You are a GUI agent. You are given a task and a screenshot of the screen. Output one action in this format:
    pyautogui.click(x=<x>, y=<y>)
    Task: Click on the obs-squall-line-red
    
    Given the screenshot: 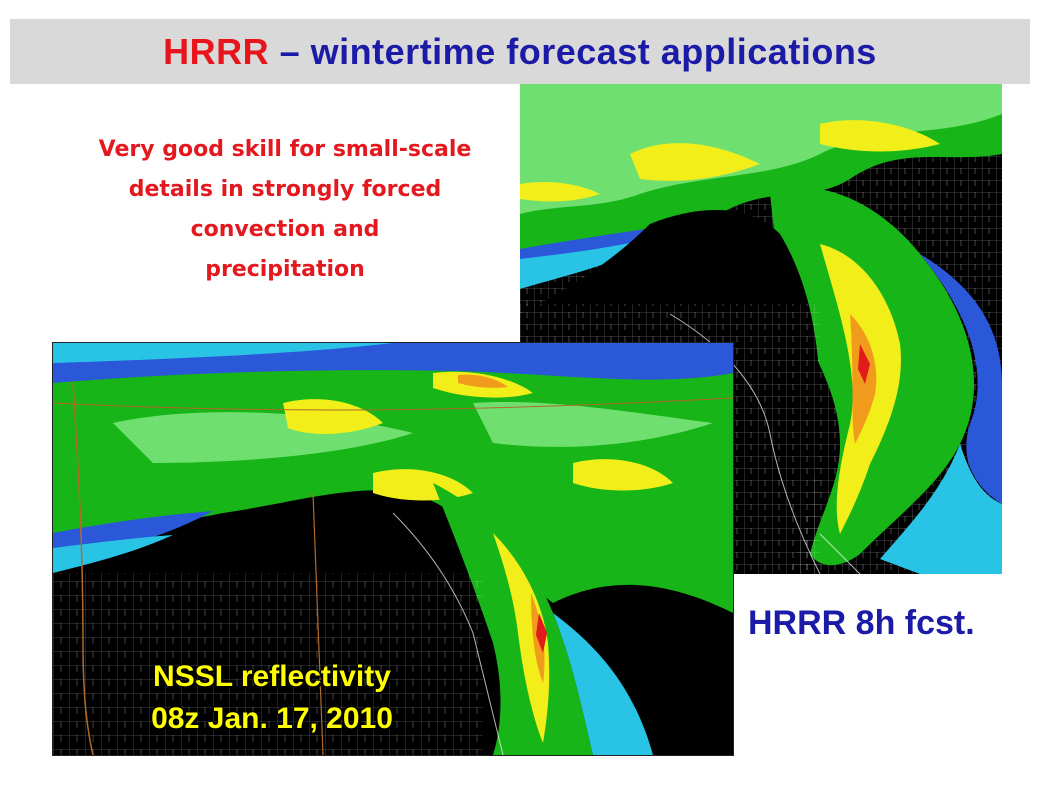 What is the action you would take?
    pyautogui.click(x=541, y=633)
    